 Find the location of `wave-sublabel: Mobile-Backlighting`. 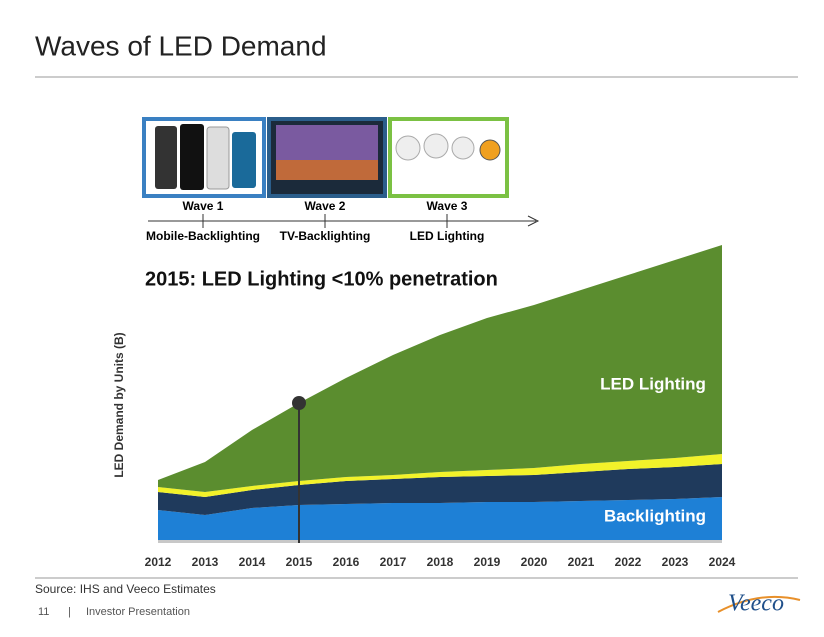

wave-sublabel: Mobile-Backlighting is located at coordinates (203, 236).